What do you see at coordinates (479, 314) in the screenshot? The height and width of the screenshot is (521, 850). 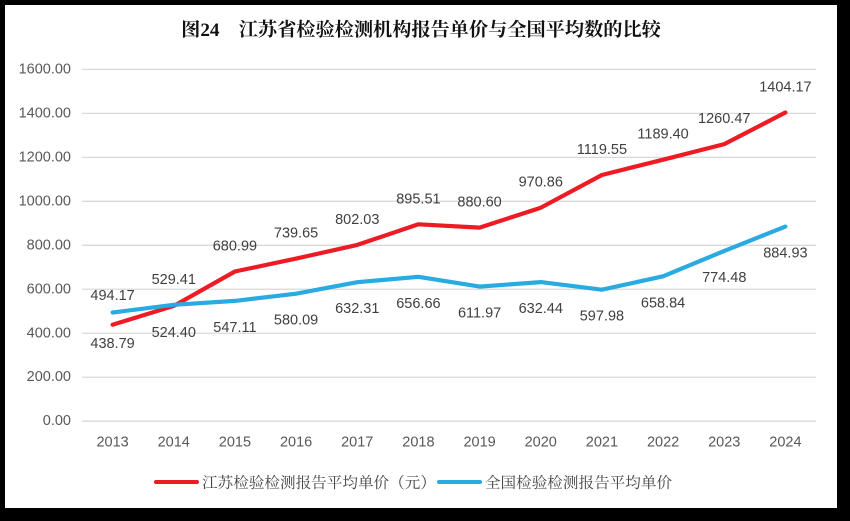 I see `data-label-national-2019: 611.97` at bounding box center [479, 314].